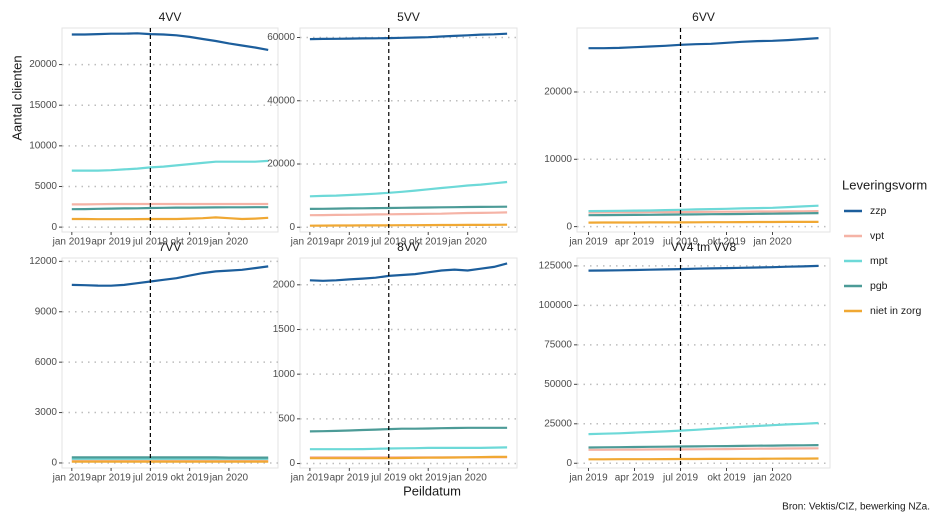 This screenshot has height=520, width=944. What do you see at coordinates (170, 17) in the screenshot?
I see `panel-title: 4VV` at bounding box center [170, 17].